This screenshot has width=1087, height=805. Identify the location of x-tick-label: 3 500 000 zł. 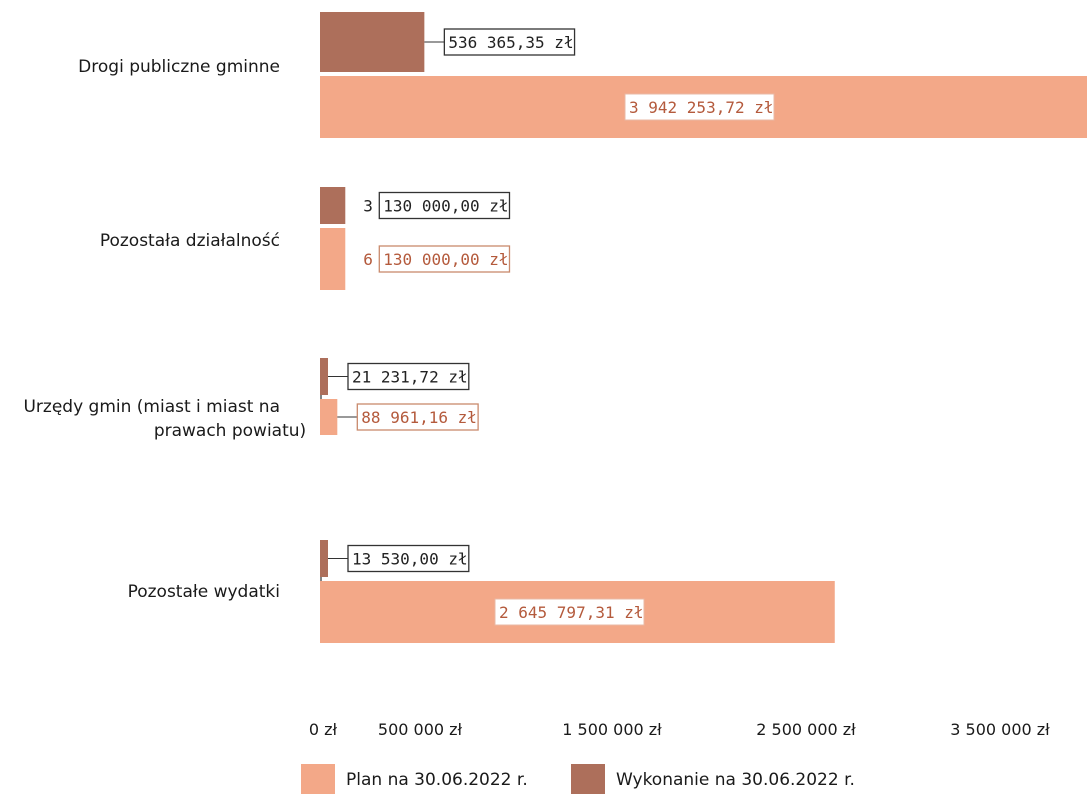
(1000, 729).